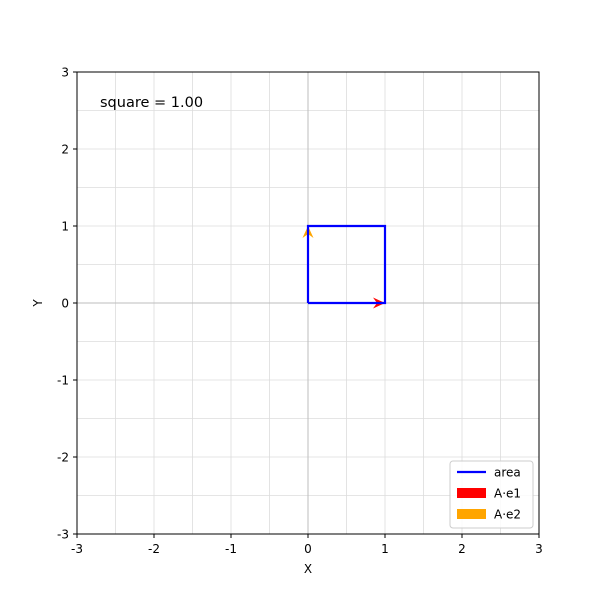  I want to click on y-tick-label: 2, so click(65, 150).